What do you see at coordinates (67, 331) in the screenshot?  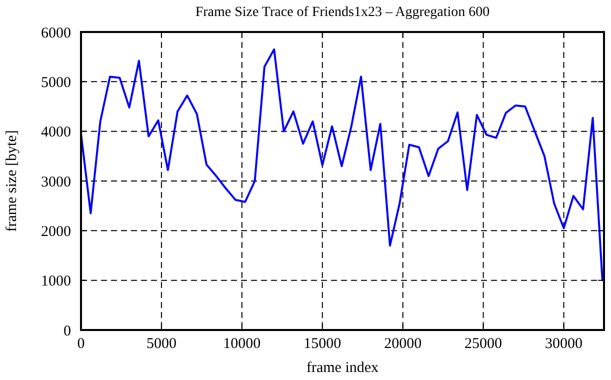 I see `y-tick-label: 0` at bounding box center [67, 331].